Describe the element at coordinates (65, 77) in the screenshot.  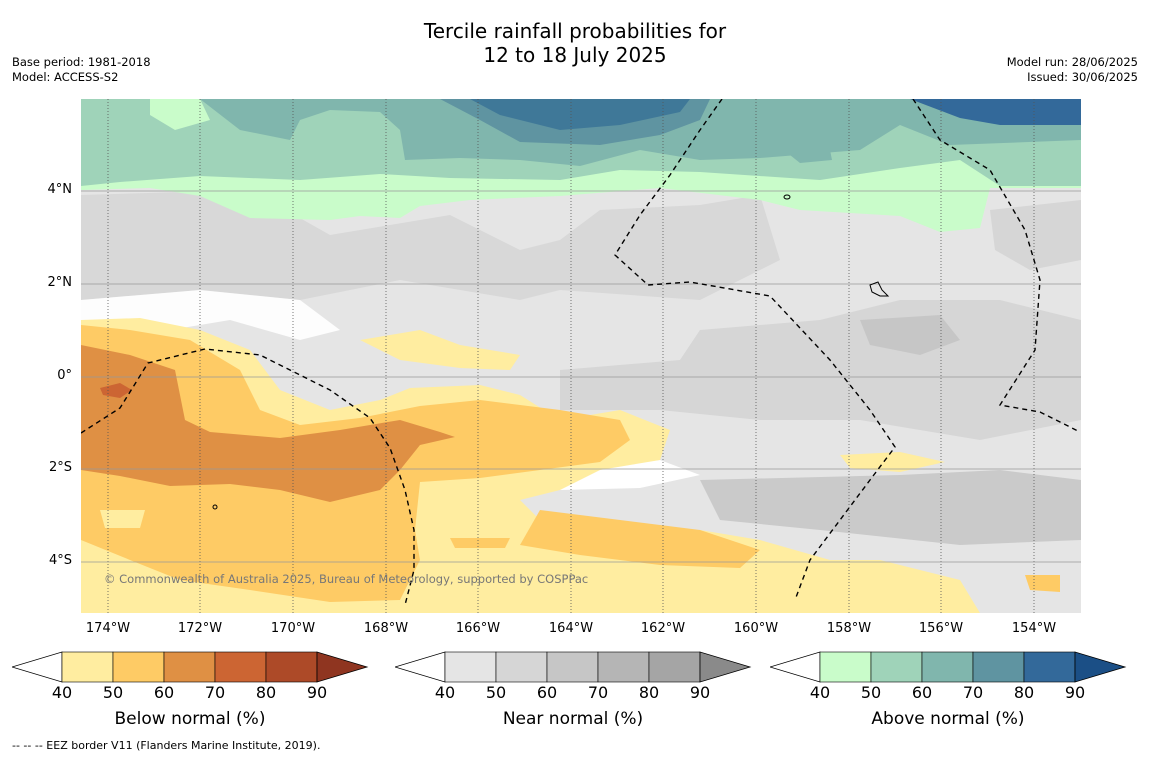
I see `model-text: Model: ACCESS-S2` at that location.